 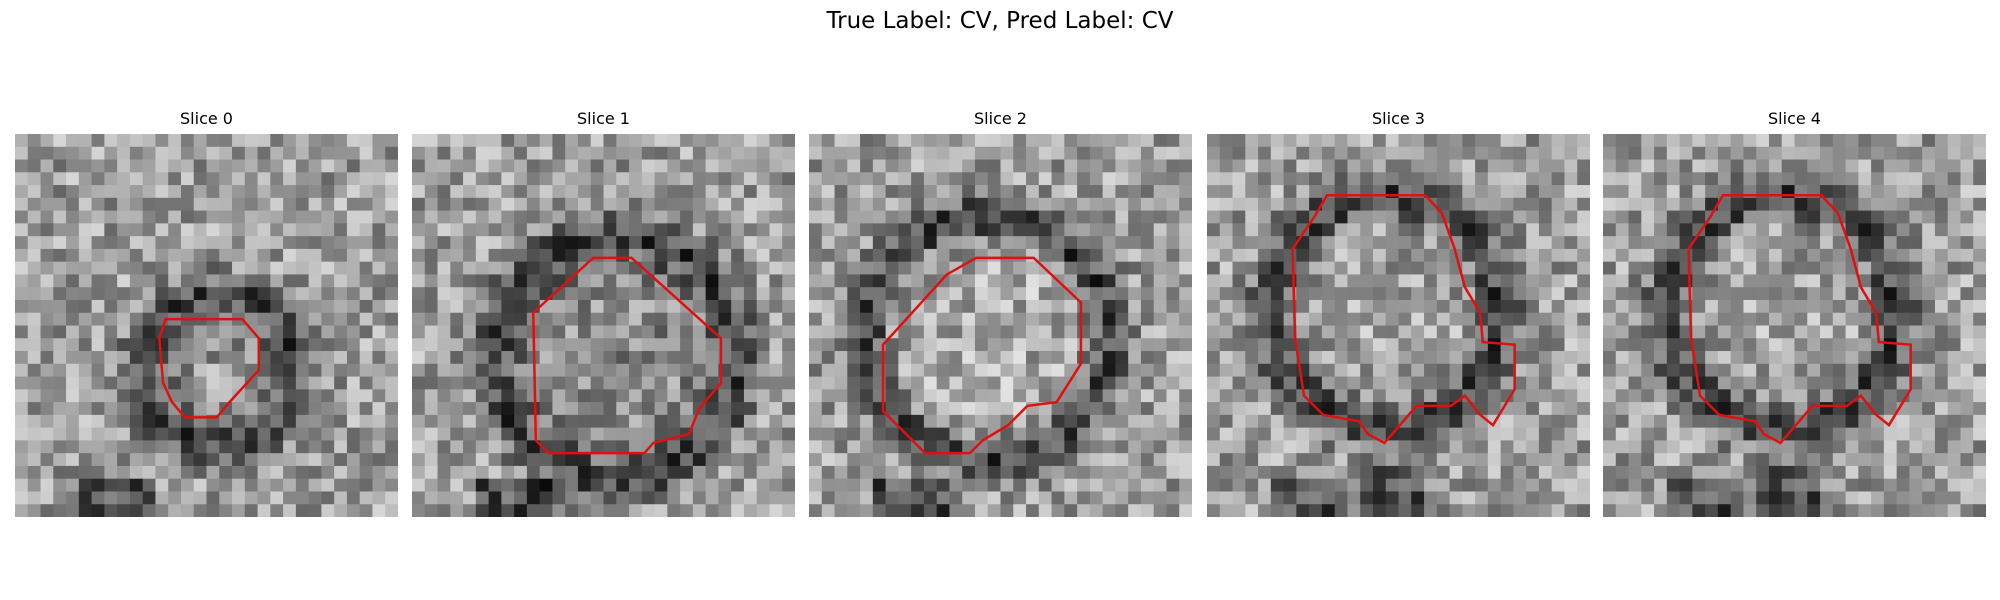 I want to click on panel-title: Slice 3, so click(x=1398, y=118).